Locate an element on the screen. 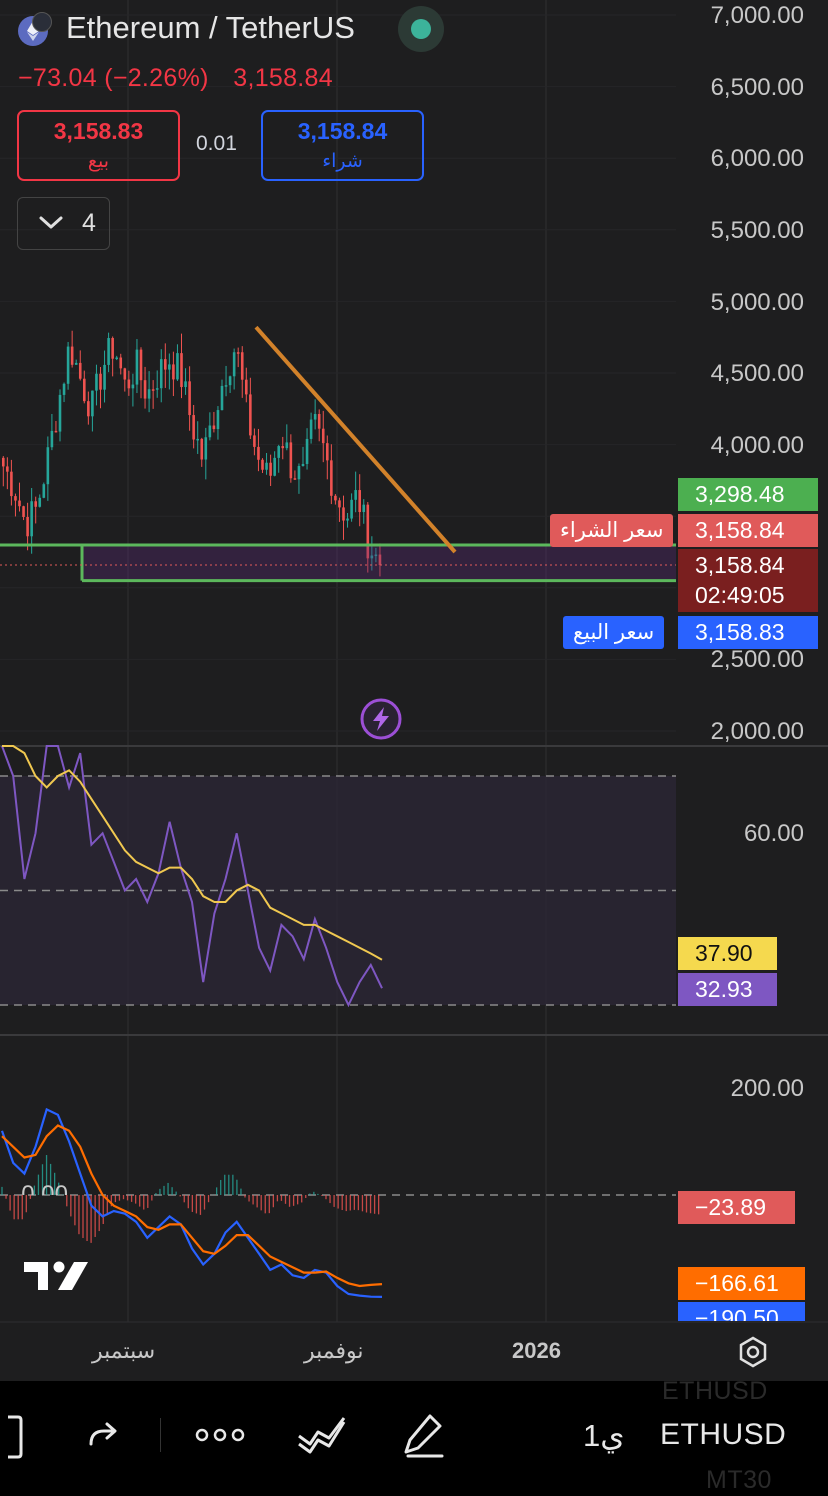 This screenshot has height=1496, width=828. bar-countdown: 02:49:05 is located at coordinates (740, 595).